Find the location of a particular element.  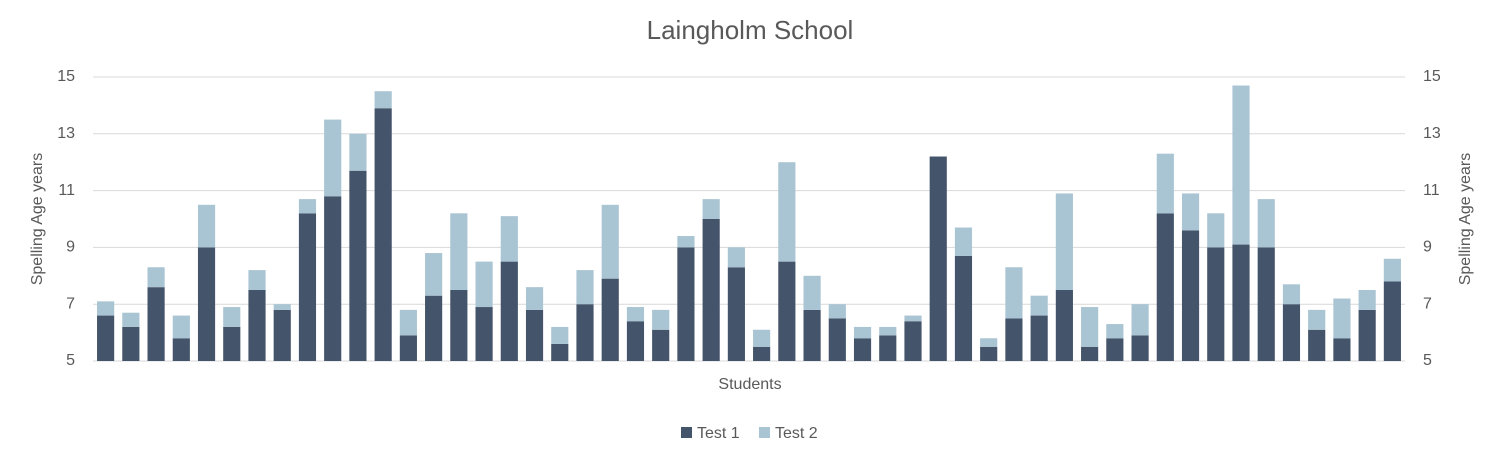

x-axis-label: Students is located at coordinates (749, 384).